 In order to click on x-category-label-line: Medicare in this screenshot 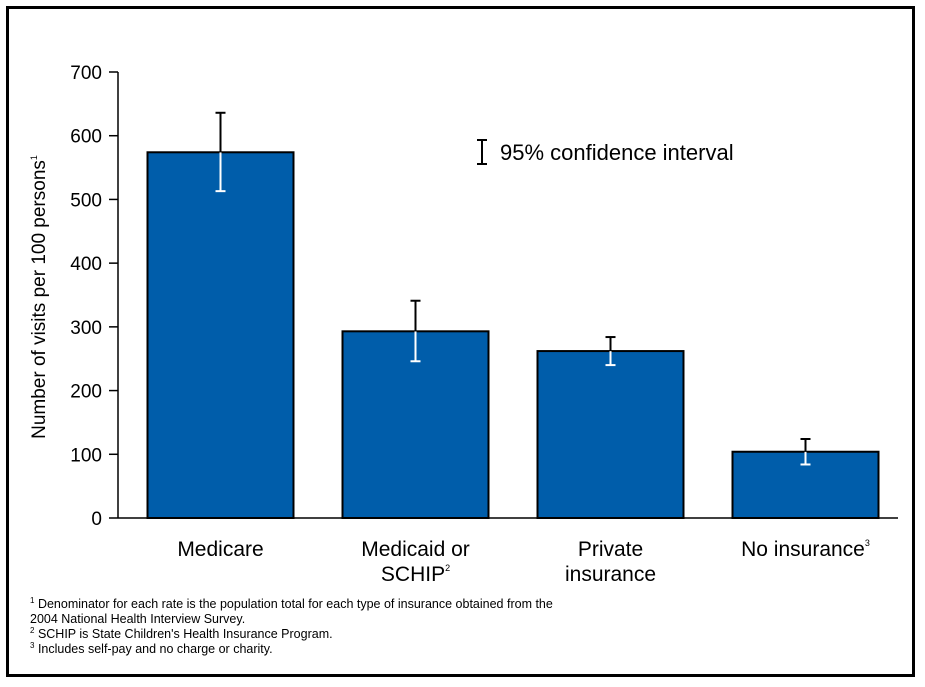, I will do `click(220, 549)`.